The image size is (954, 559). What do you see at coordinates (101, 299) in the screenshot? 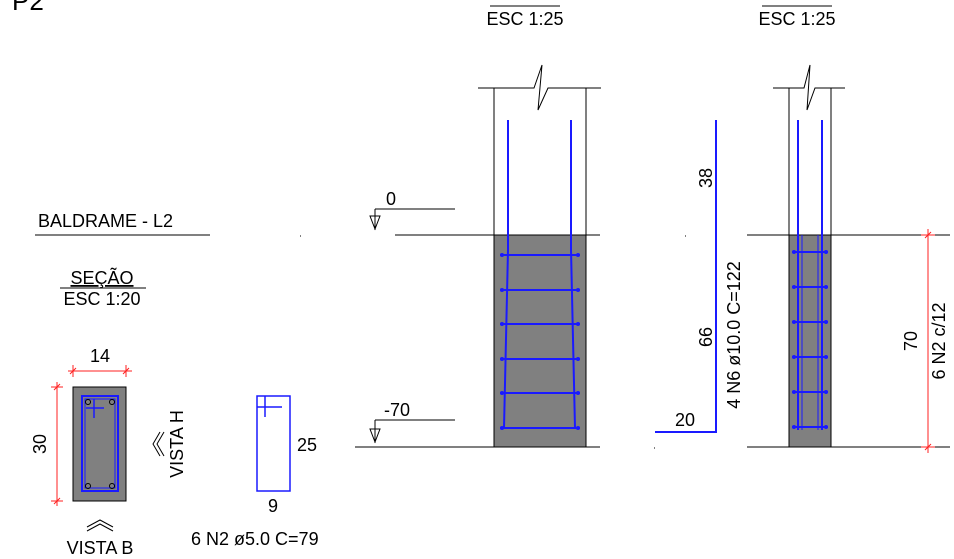
I see `section-scale: ESC 1:20` at bounding box center [101, 299].